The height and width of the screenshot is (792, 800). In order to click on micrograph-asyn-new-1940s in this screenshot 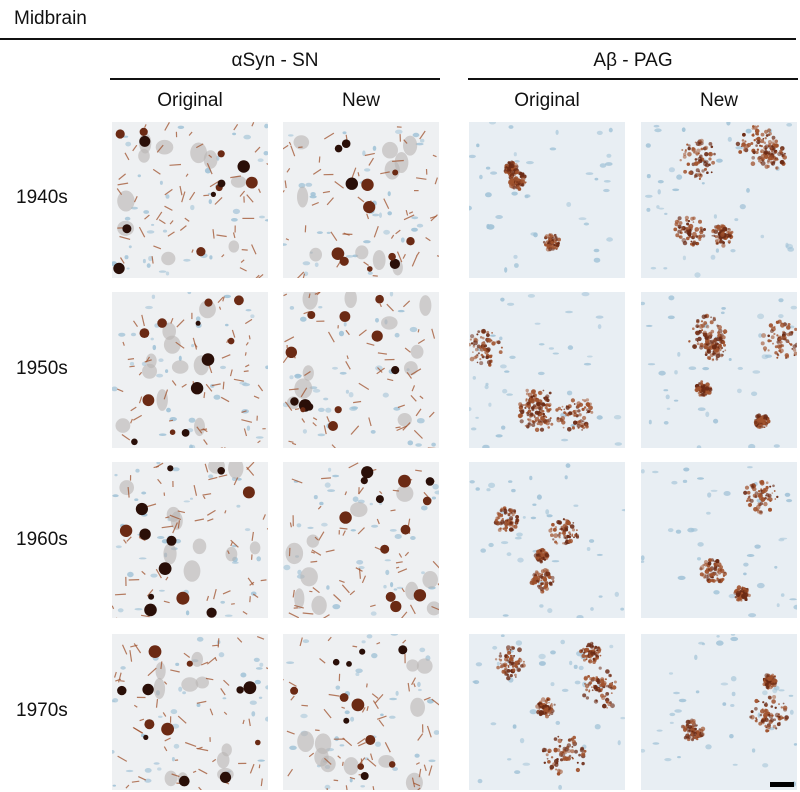, I will do `click(361, 200)`.